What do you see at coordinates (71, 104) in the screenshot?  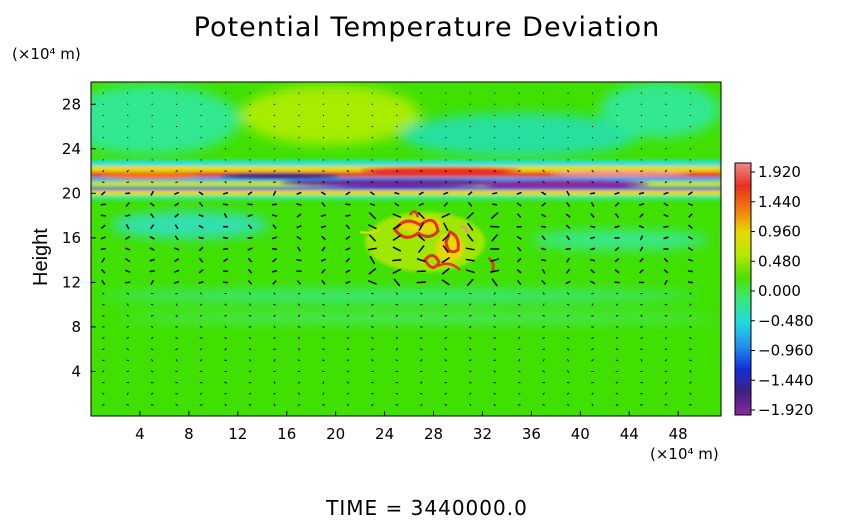 I see `y-tick-label: 28` at bounding box center [71, 104].